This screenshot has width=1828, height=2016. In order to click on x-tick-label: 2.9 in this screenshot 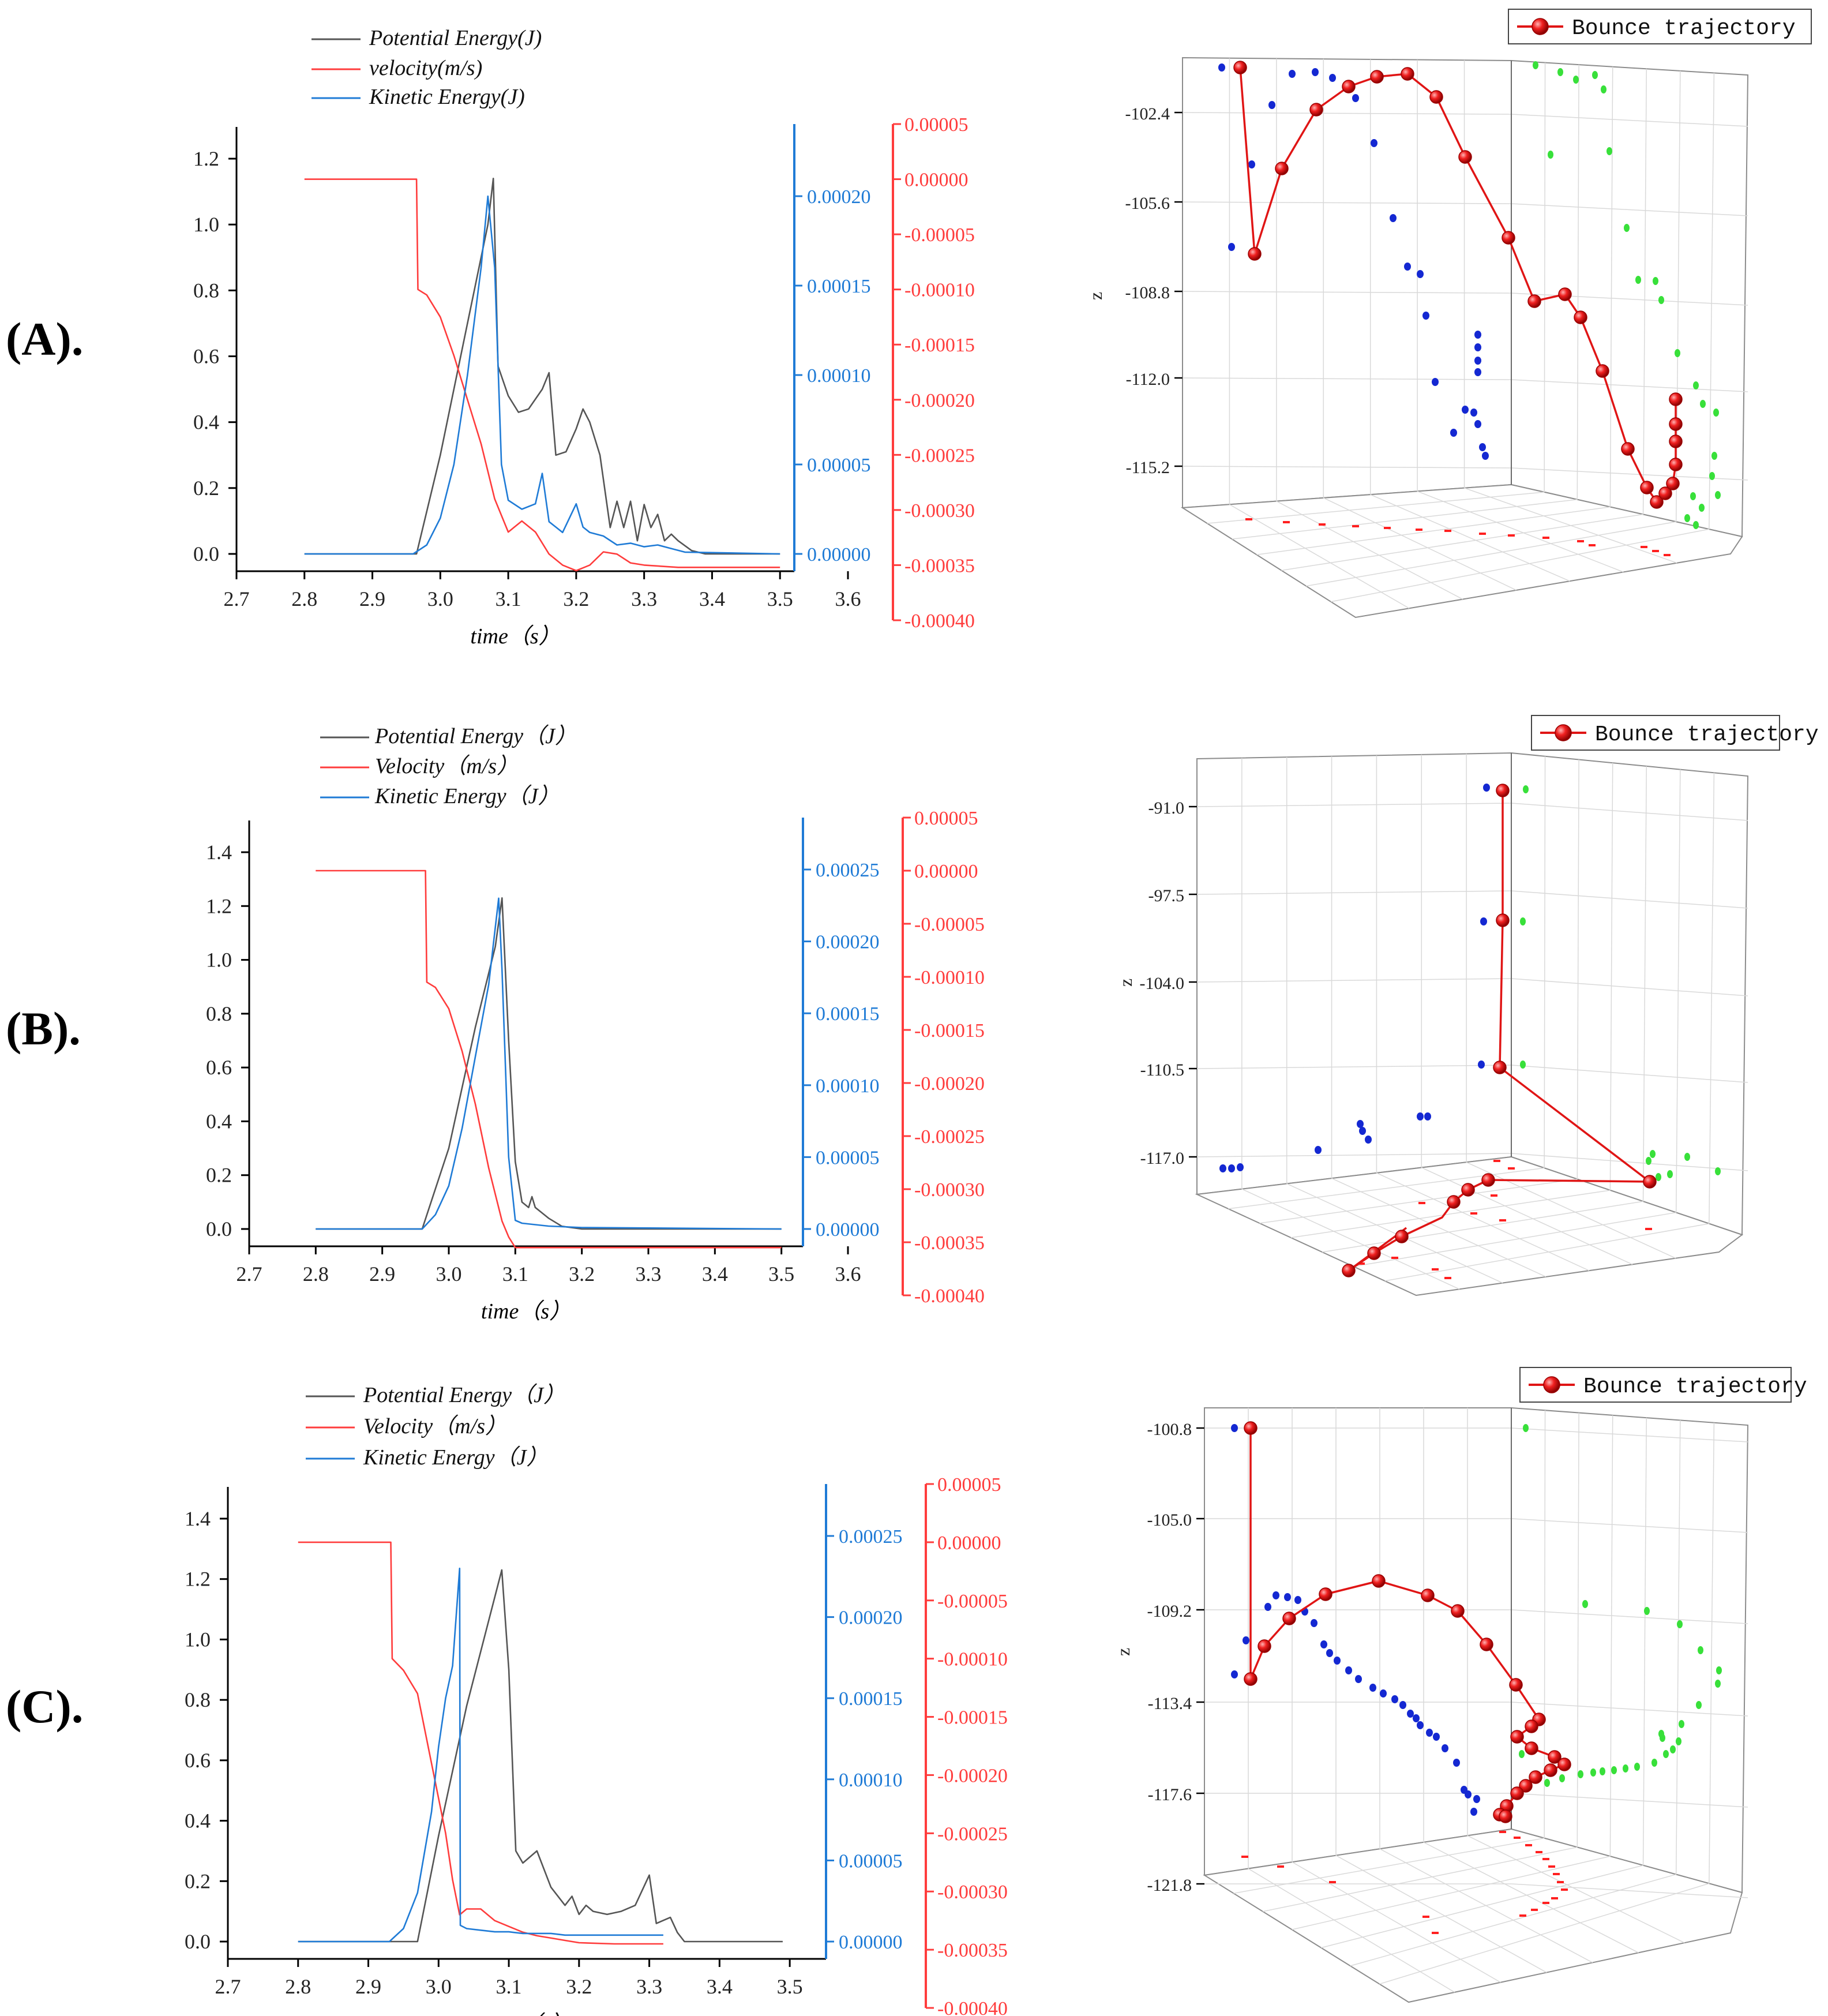, I will do `click(382, 1274)`.